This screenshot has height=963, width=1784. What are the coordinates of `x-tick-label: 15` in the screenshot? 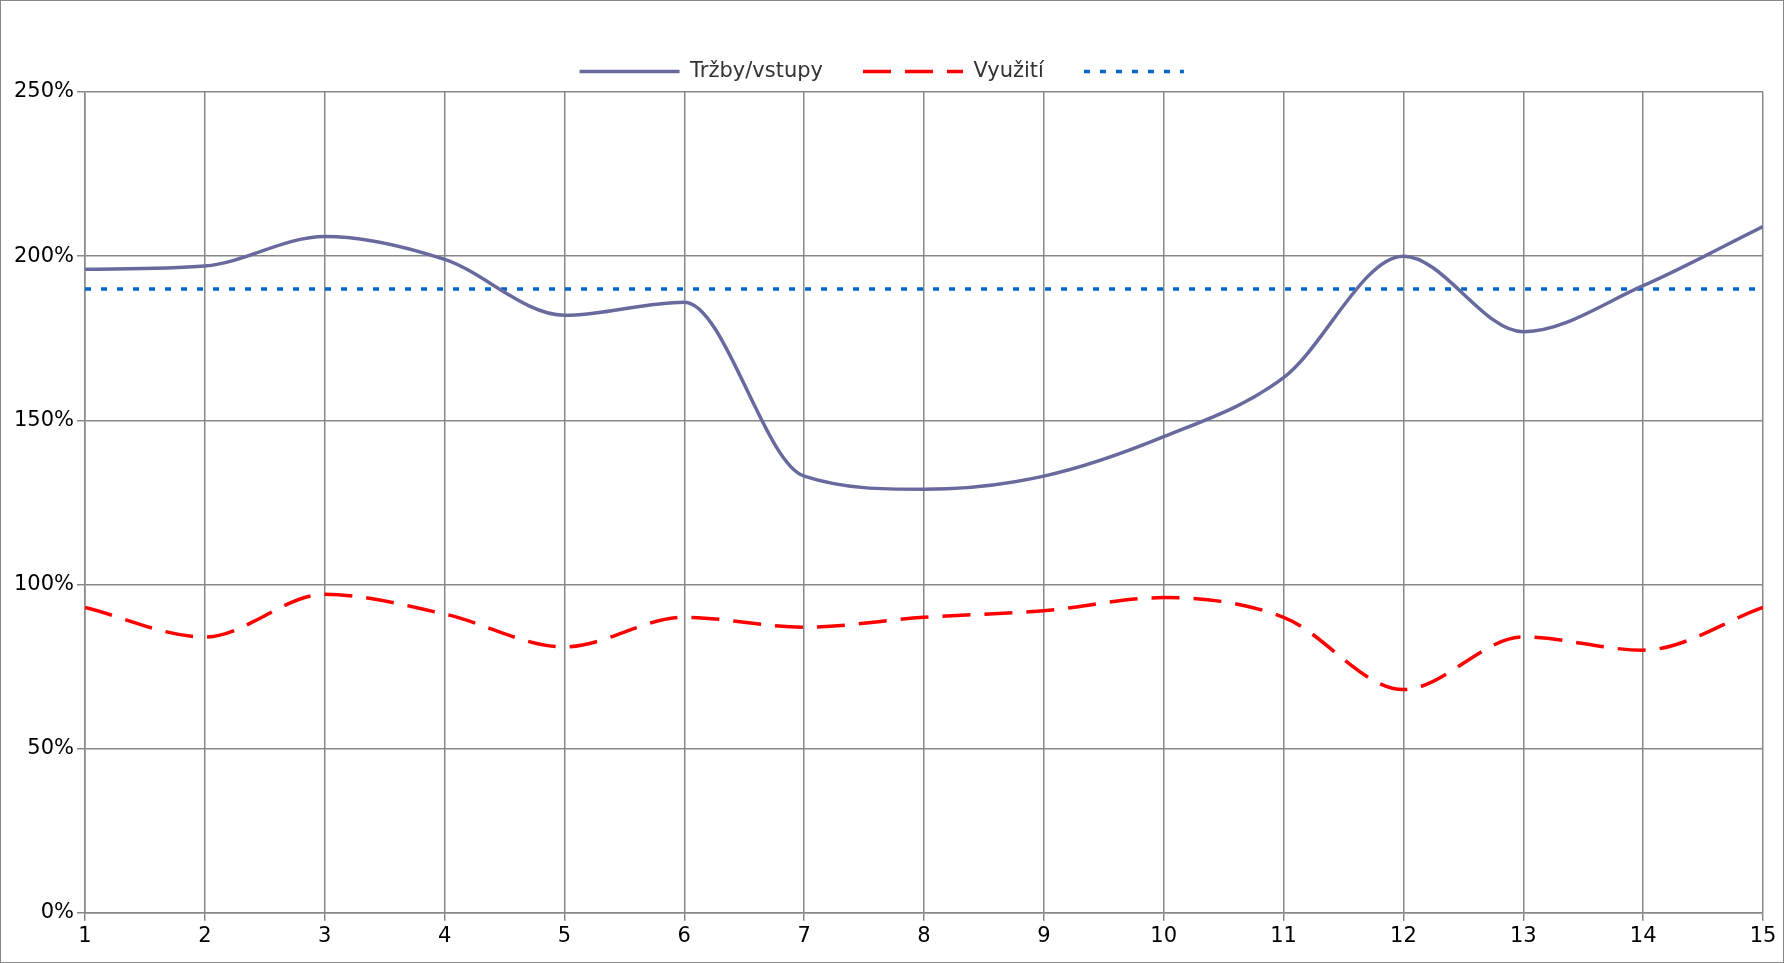 It's located at (1763, 934).